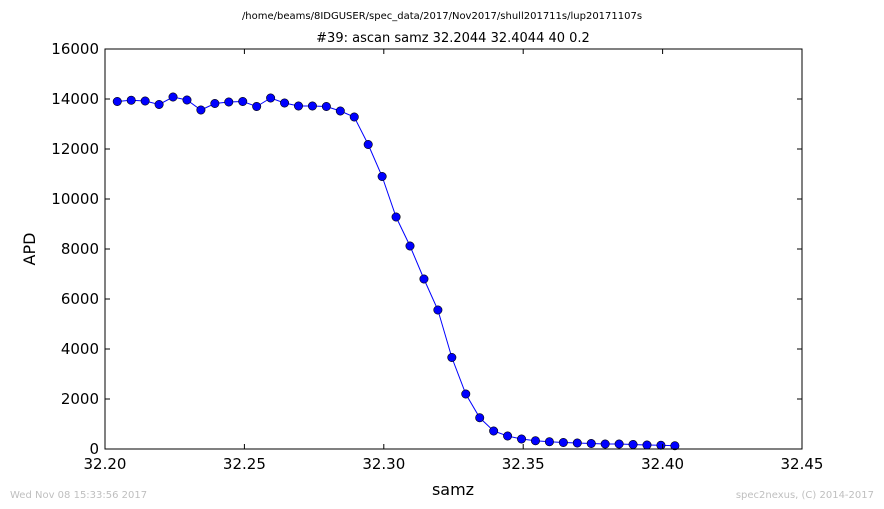 Image resolution: width=884 pixels, height=509 pixels. I want to click on y-tick-label: 12000, so click(75, 149).